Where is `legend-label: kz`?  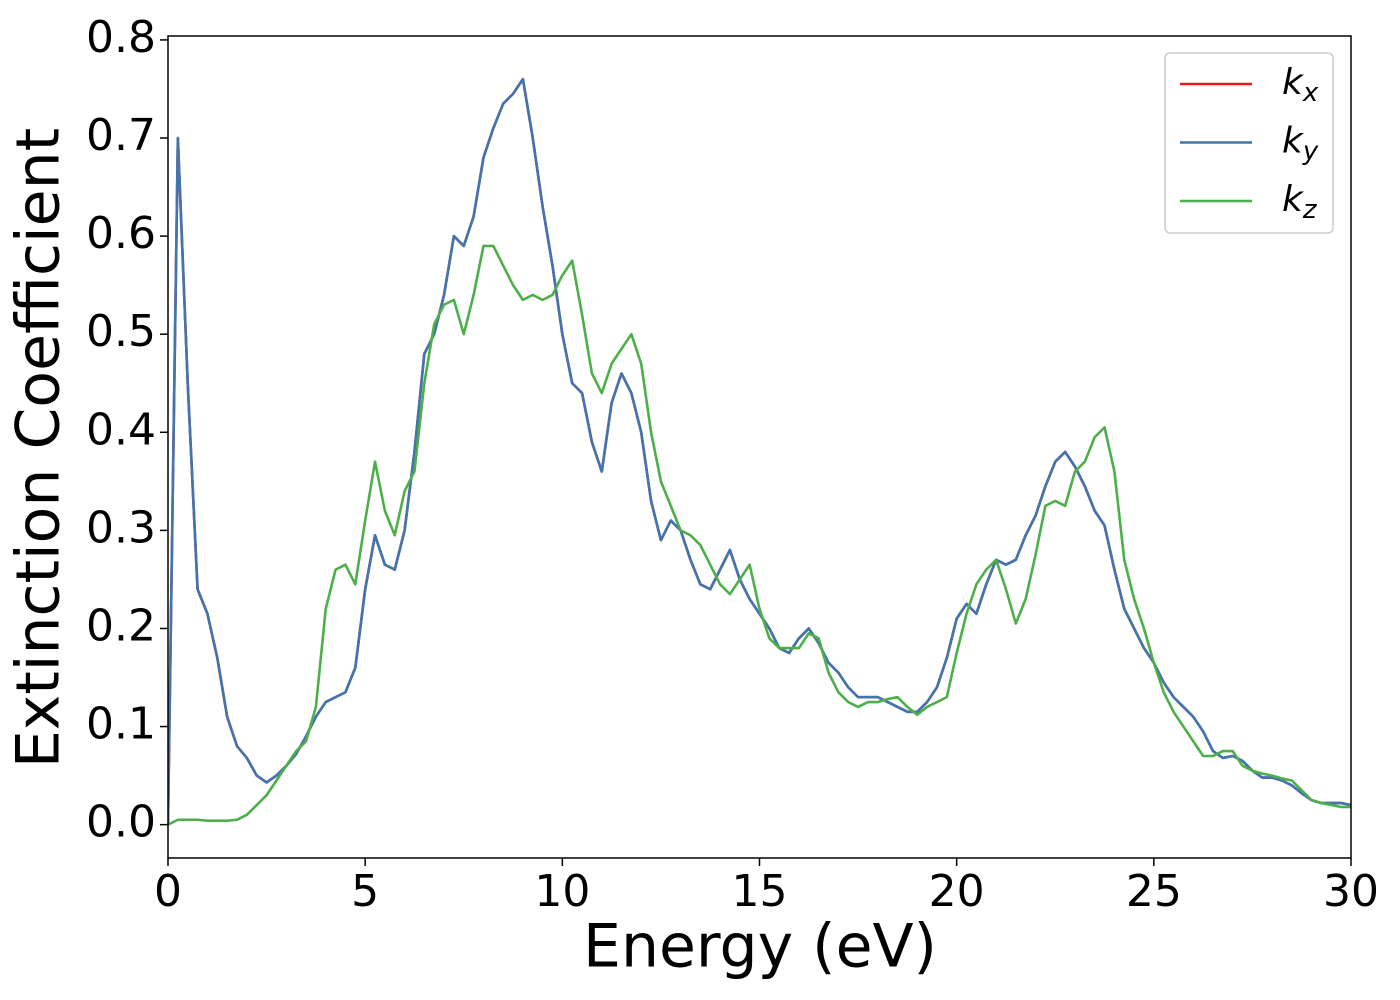 legend-label: kz is located at coordinates (1300, 202).